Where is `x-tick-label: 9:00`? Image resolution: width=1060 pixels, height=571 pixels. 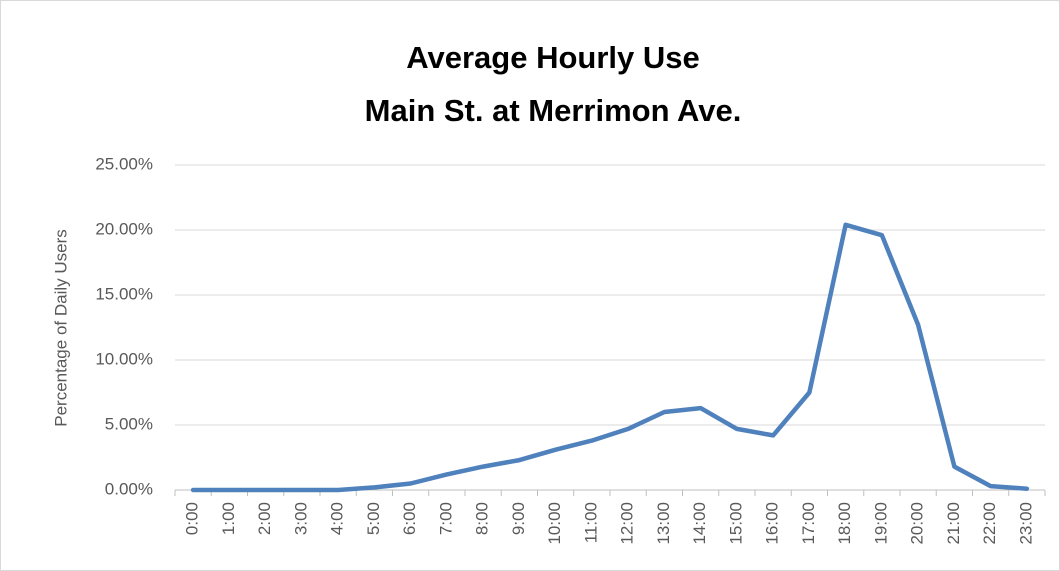 x-tick-label: 9:00 is located at coordinates (518, 518).